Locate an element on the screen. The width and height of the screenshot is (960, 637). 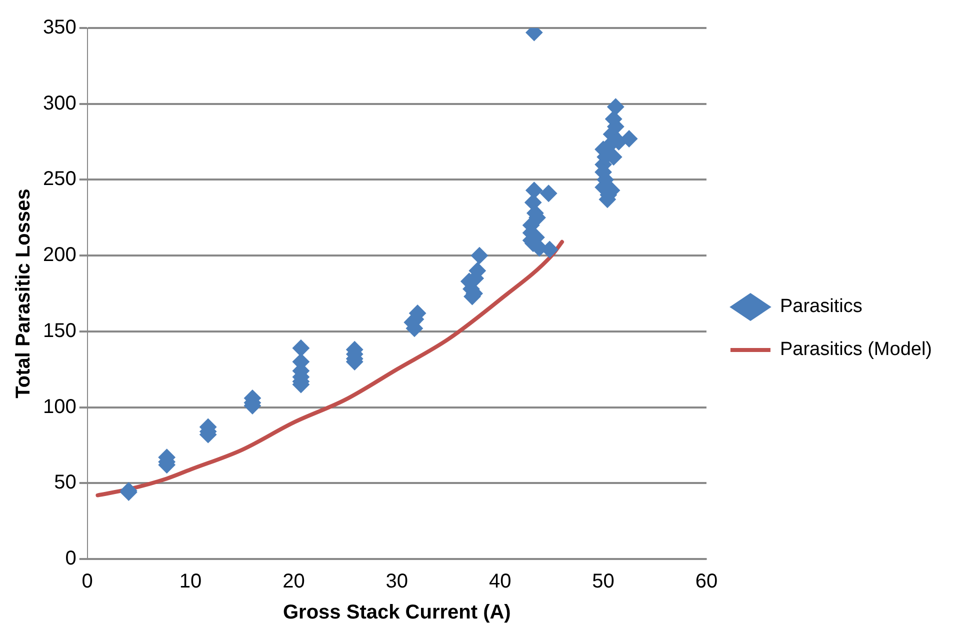
x-tick-label: 10 is located at coordinates (190, 581).